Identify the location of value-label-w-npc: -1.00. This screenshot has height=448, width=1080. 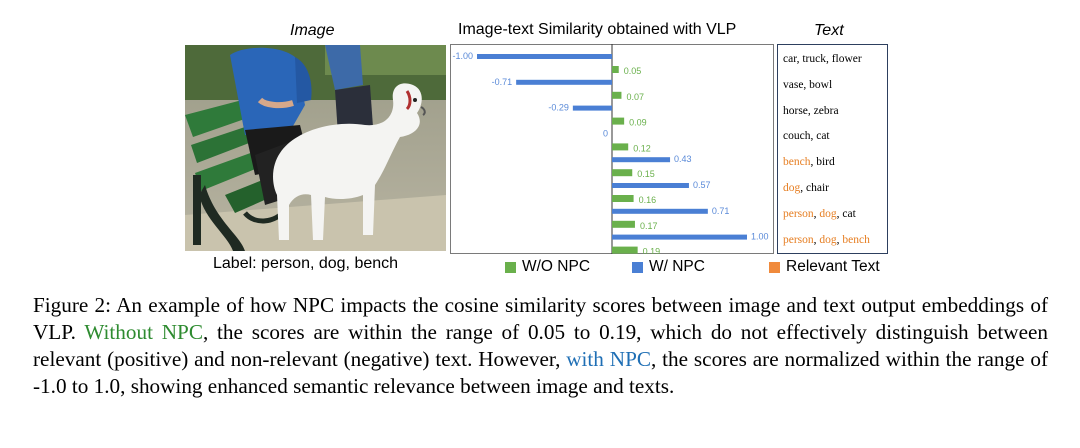
(462, 56).